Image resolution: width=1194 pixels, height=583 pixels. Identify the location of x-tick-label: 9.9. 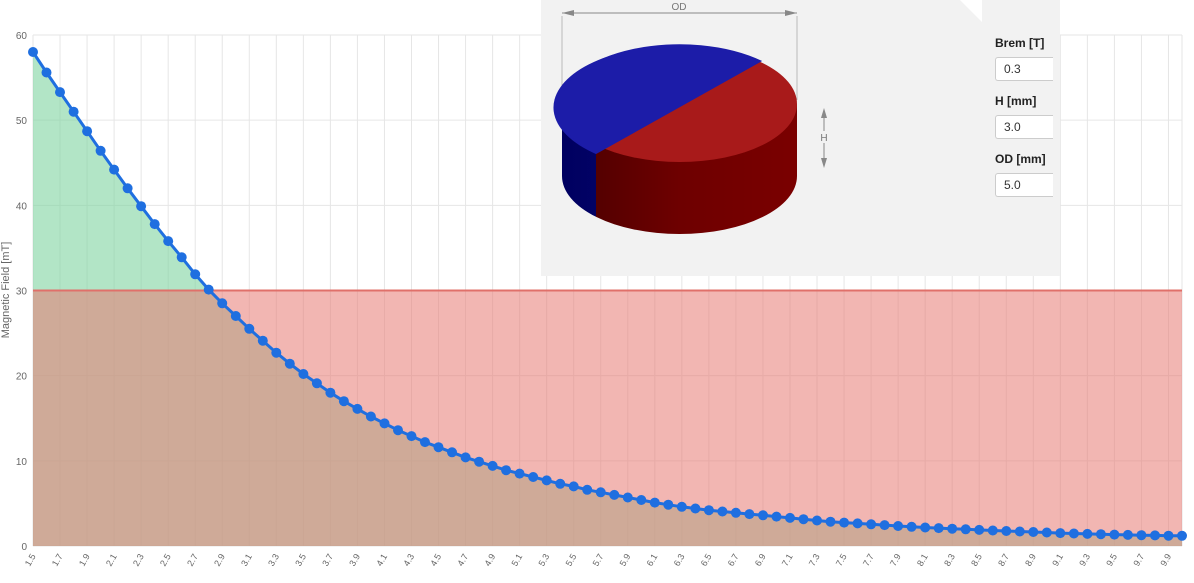
(1165, 560).